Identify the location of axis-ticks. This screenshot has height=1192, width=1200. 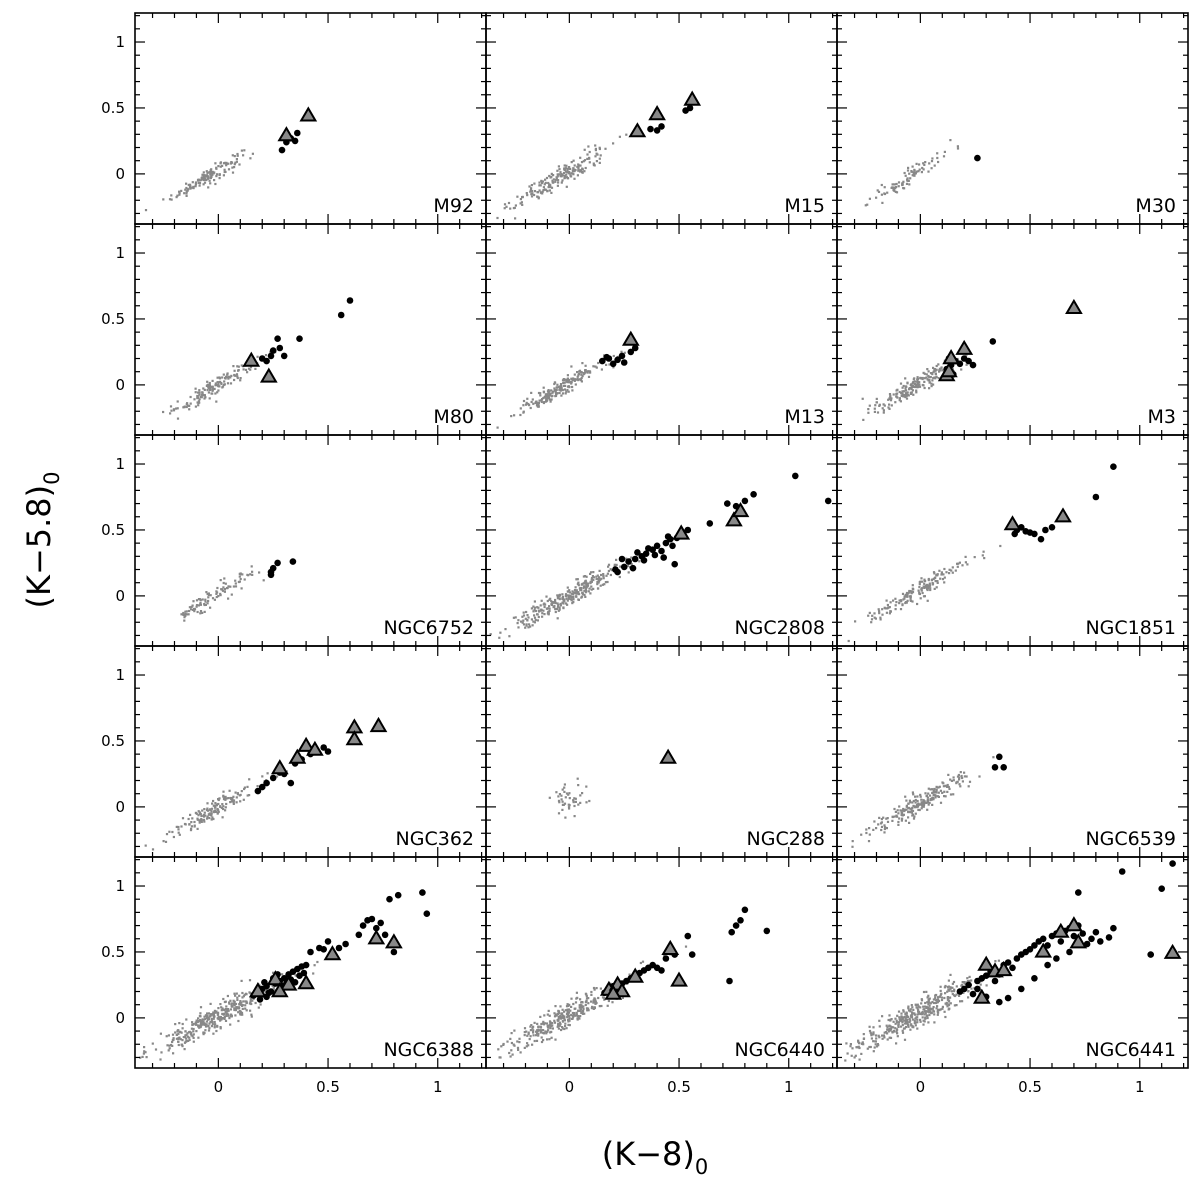
(661, 540).